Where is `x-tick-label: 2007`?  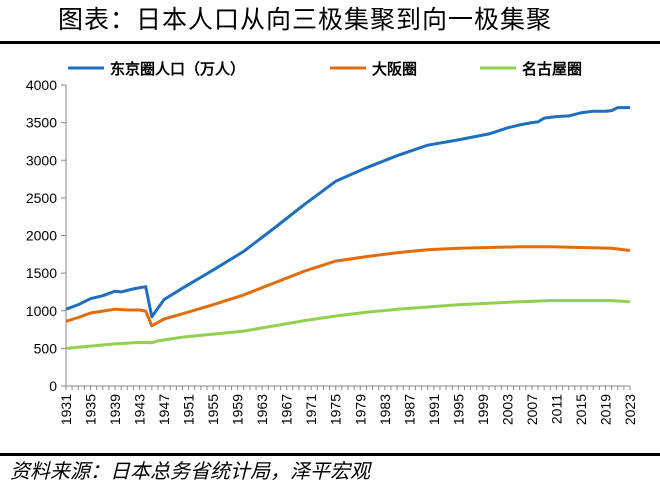 x-tick-label: 2007 is located at coordinates (532, 409).